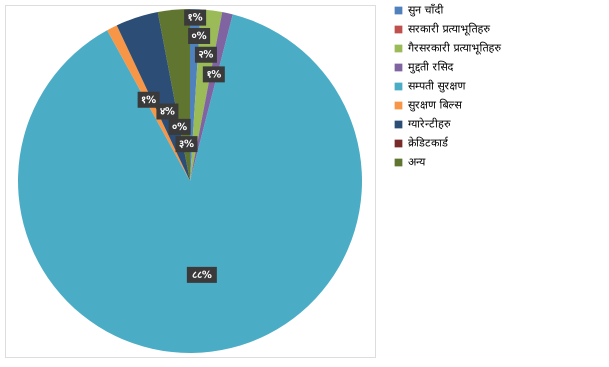  I want to click on data-label: ४%, so click(167, 112).